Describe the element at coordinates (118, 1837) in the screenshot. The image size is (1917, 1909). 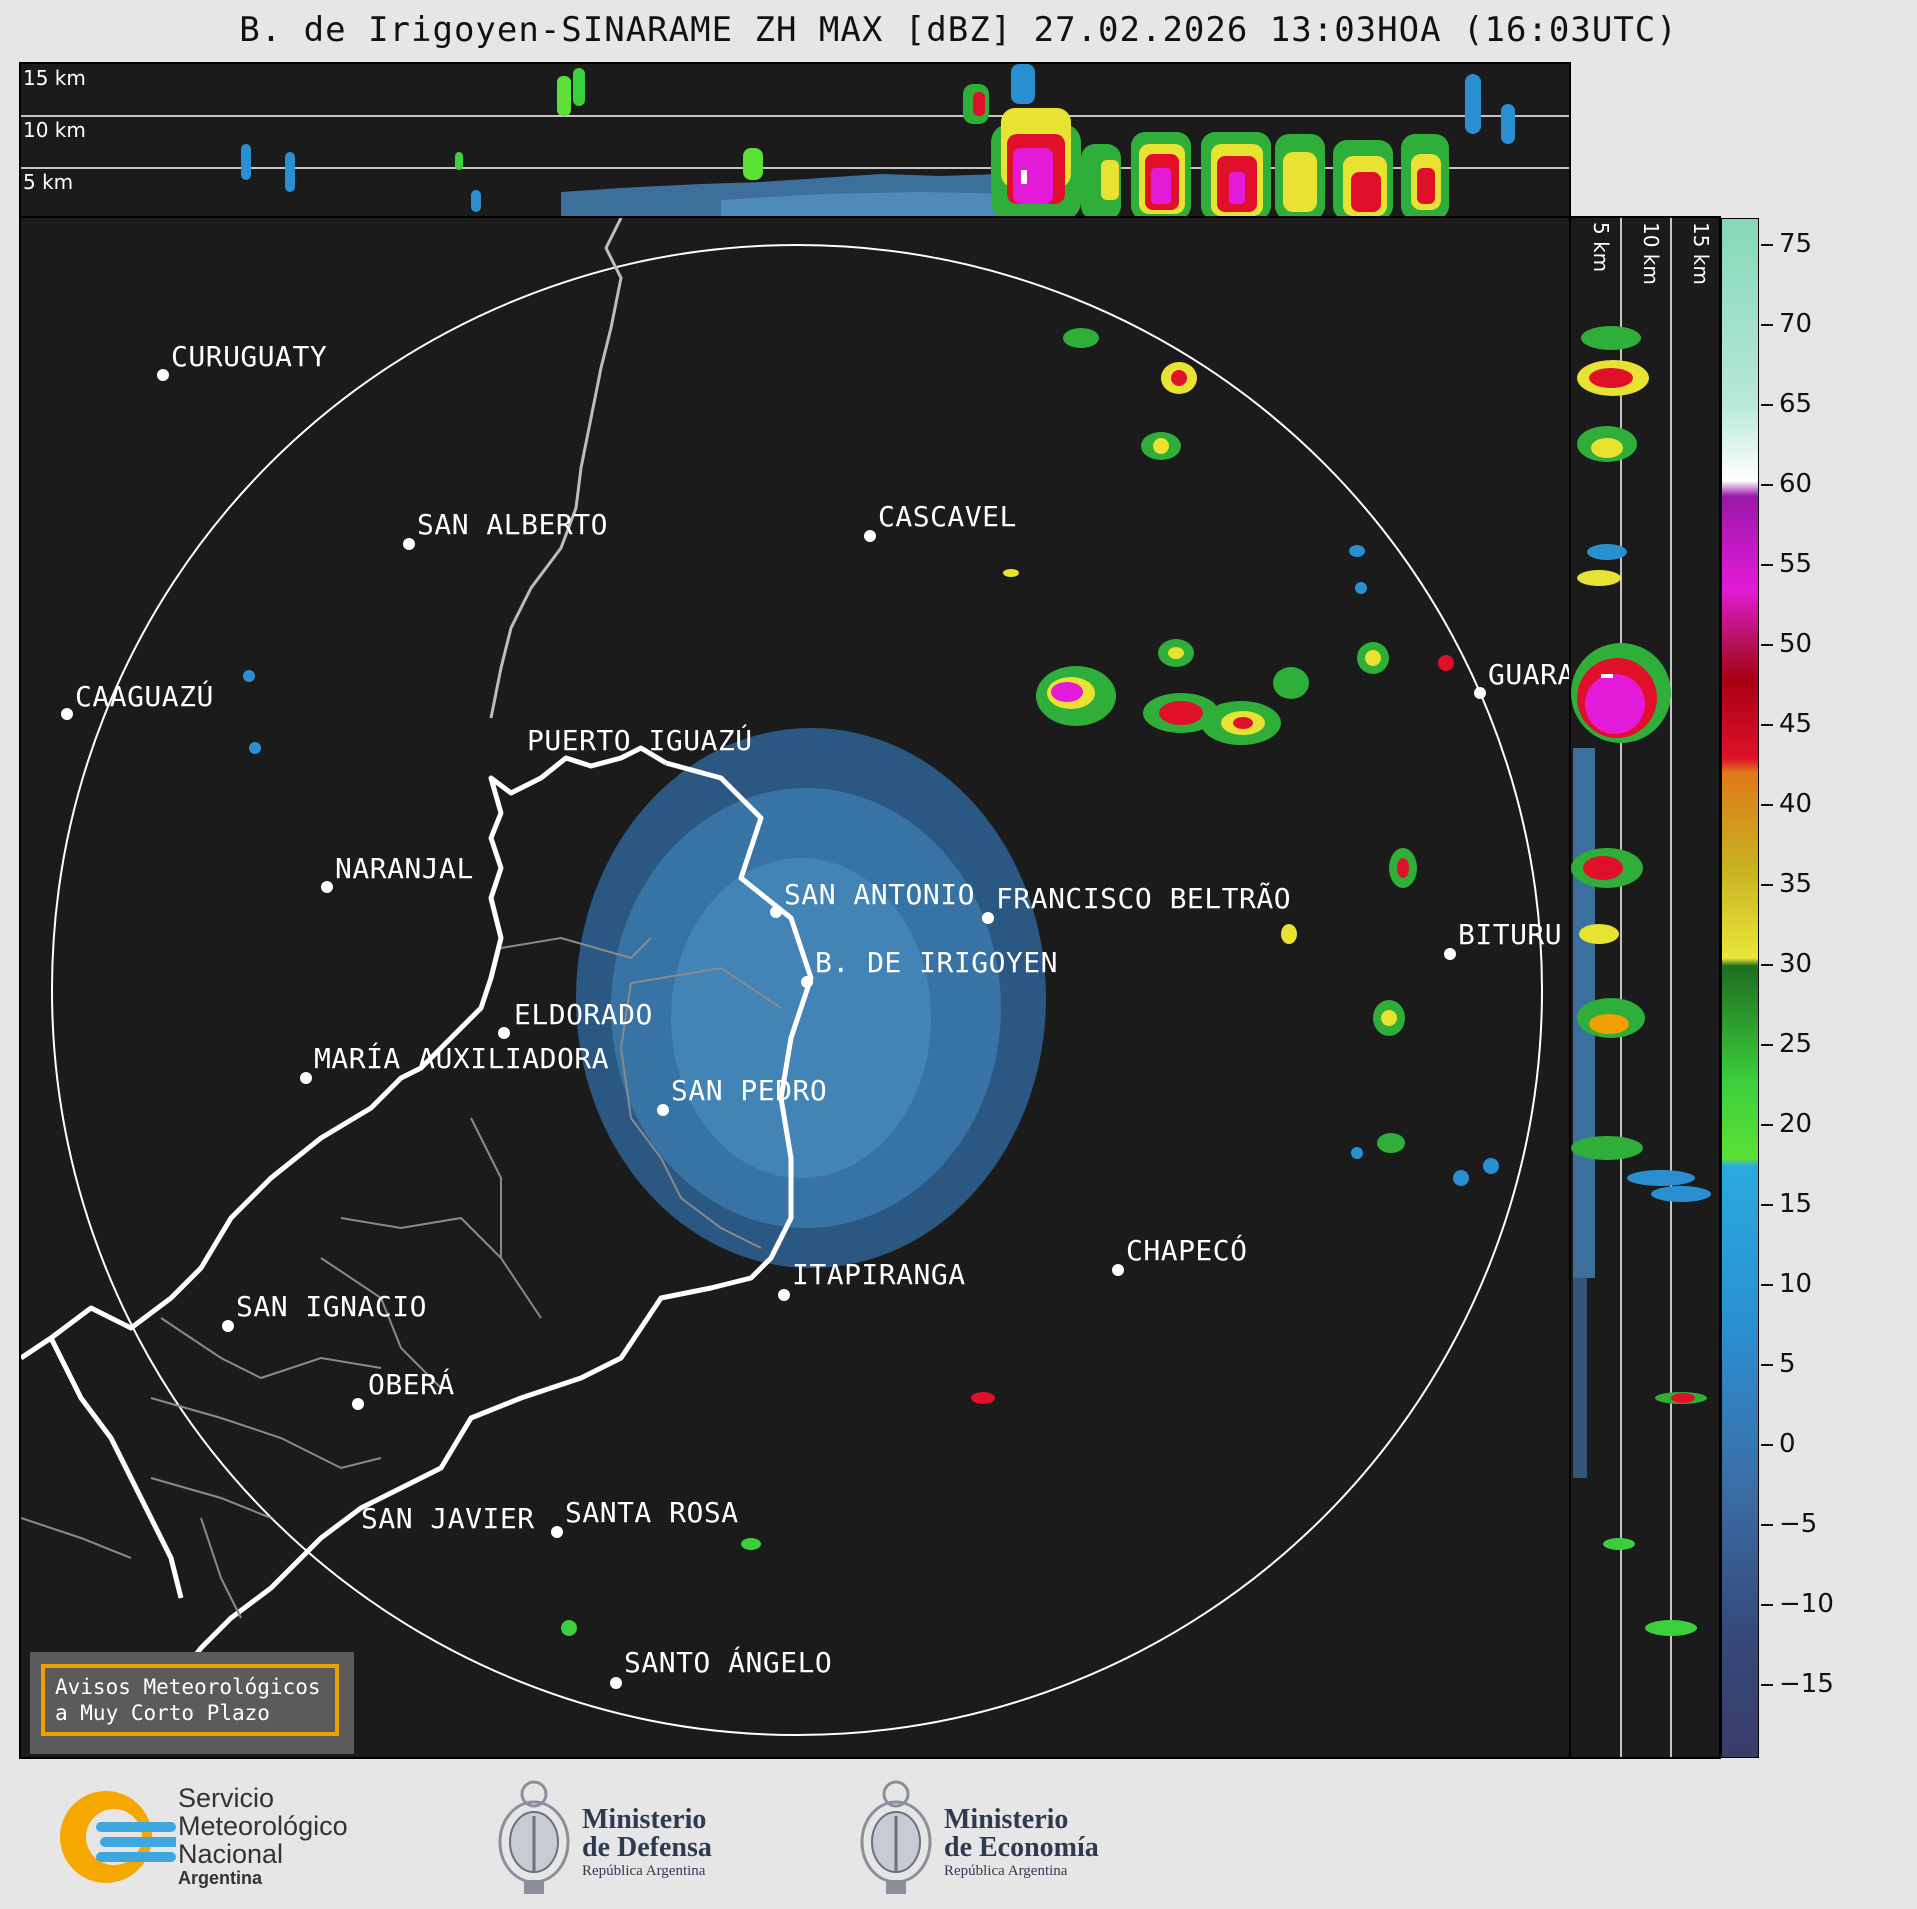
I see `smn-logo-icon` at that location.